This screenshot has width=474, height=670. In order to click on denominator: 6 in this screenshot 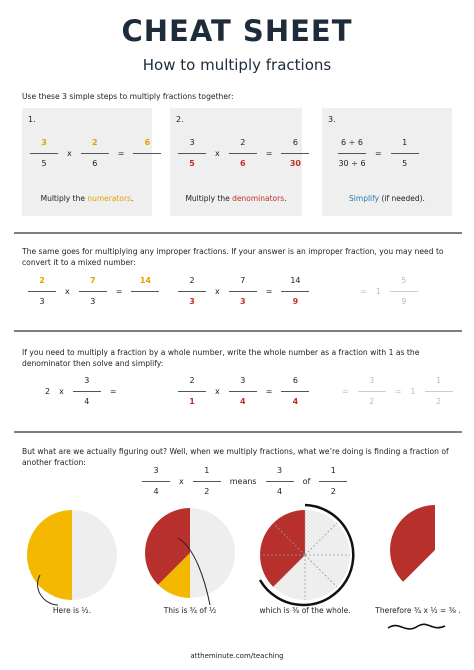, I will do `click(242, 163)`.